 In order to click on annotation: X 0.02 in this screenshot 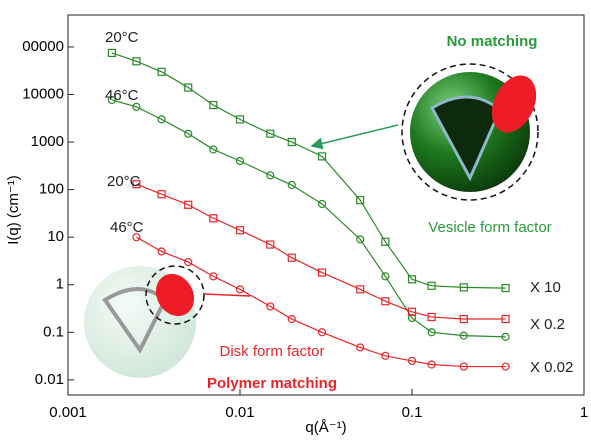, I will do `click(551, 367)`.